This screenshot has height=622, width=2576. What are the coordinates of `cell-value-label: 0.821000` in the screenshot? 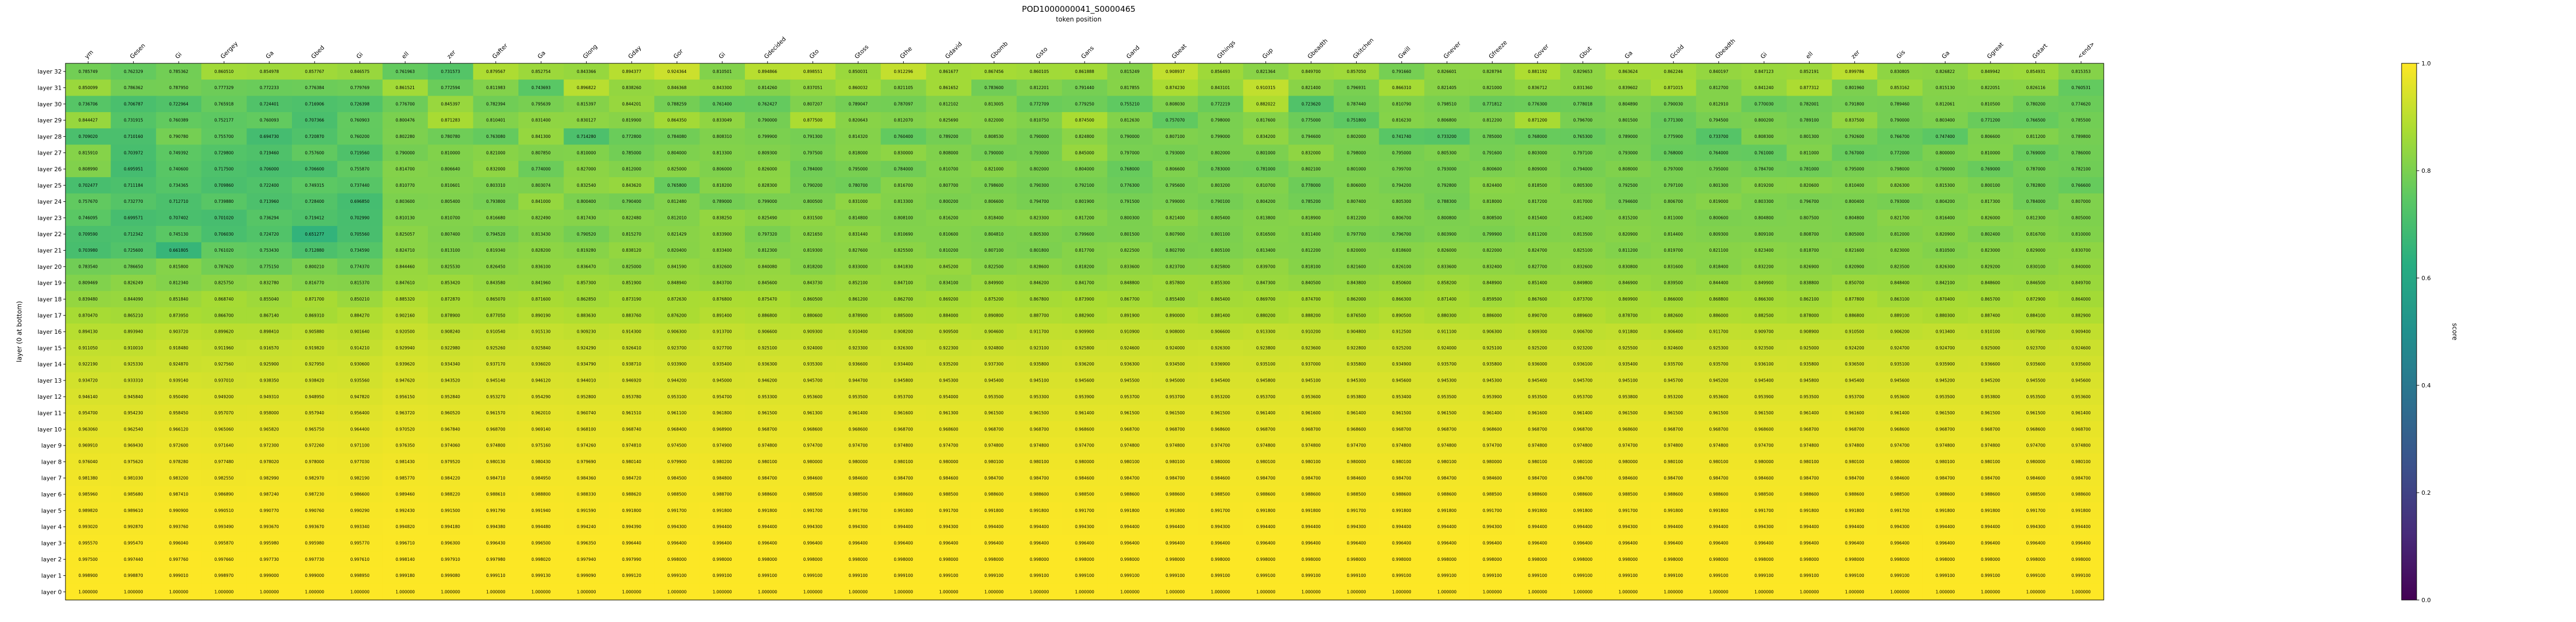 It's located at (994, 169).